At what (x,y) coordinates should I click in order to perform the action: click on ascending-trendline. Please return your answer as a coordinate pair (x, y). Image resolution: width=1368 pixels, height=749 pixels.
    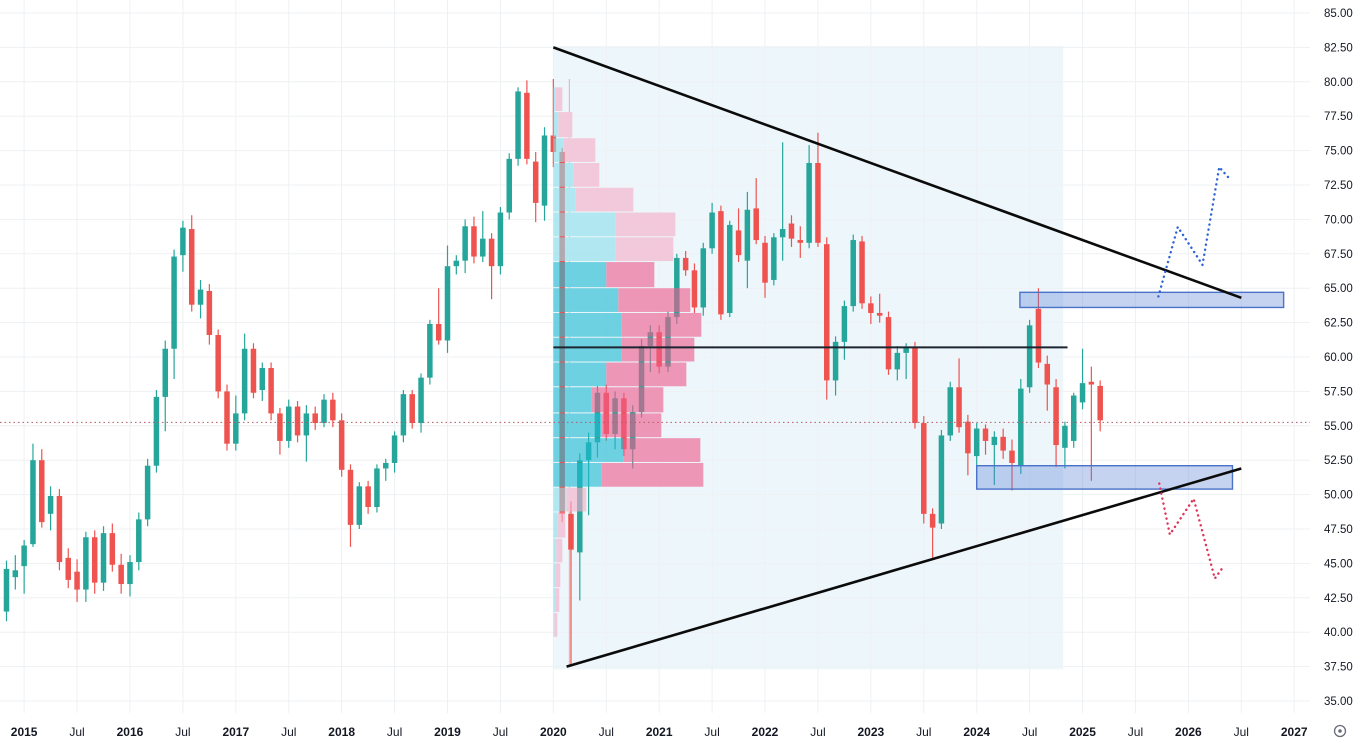
    Looking at the image, I should click on (904, 567).